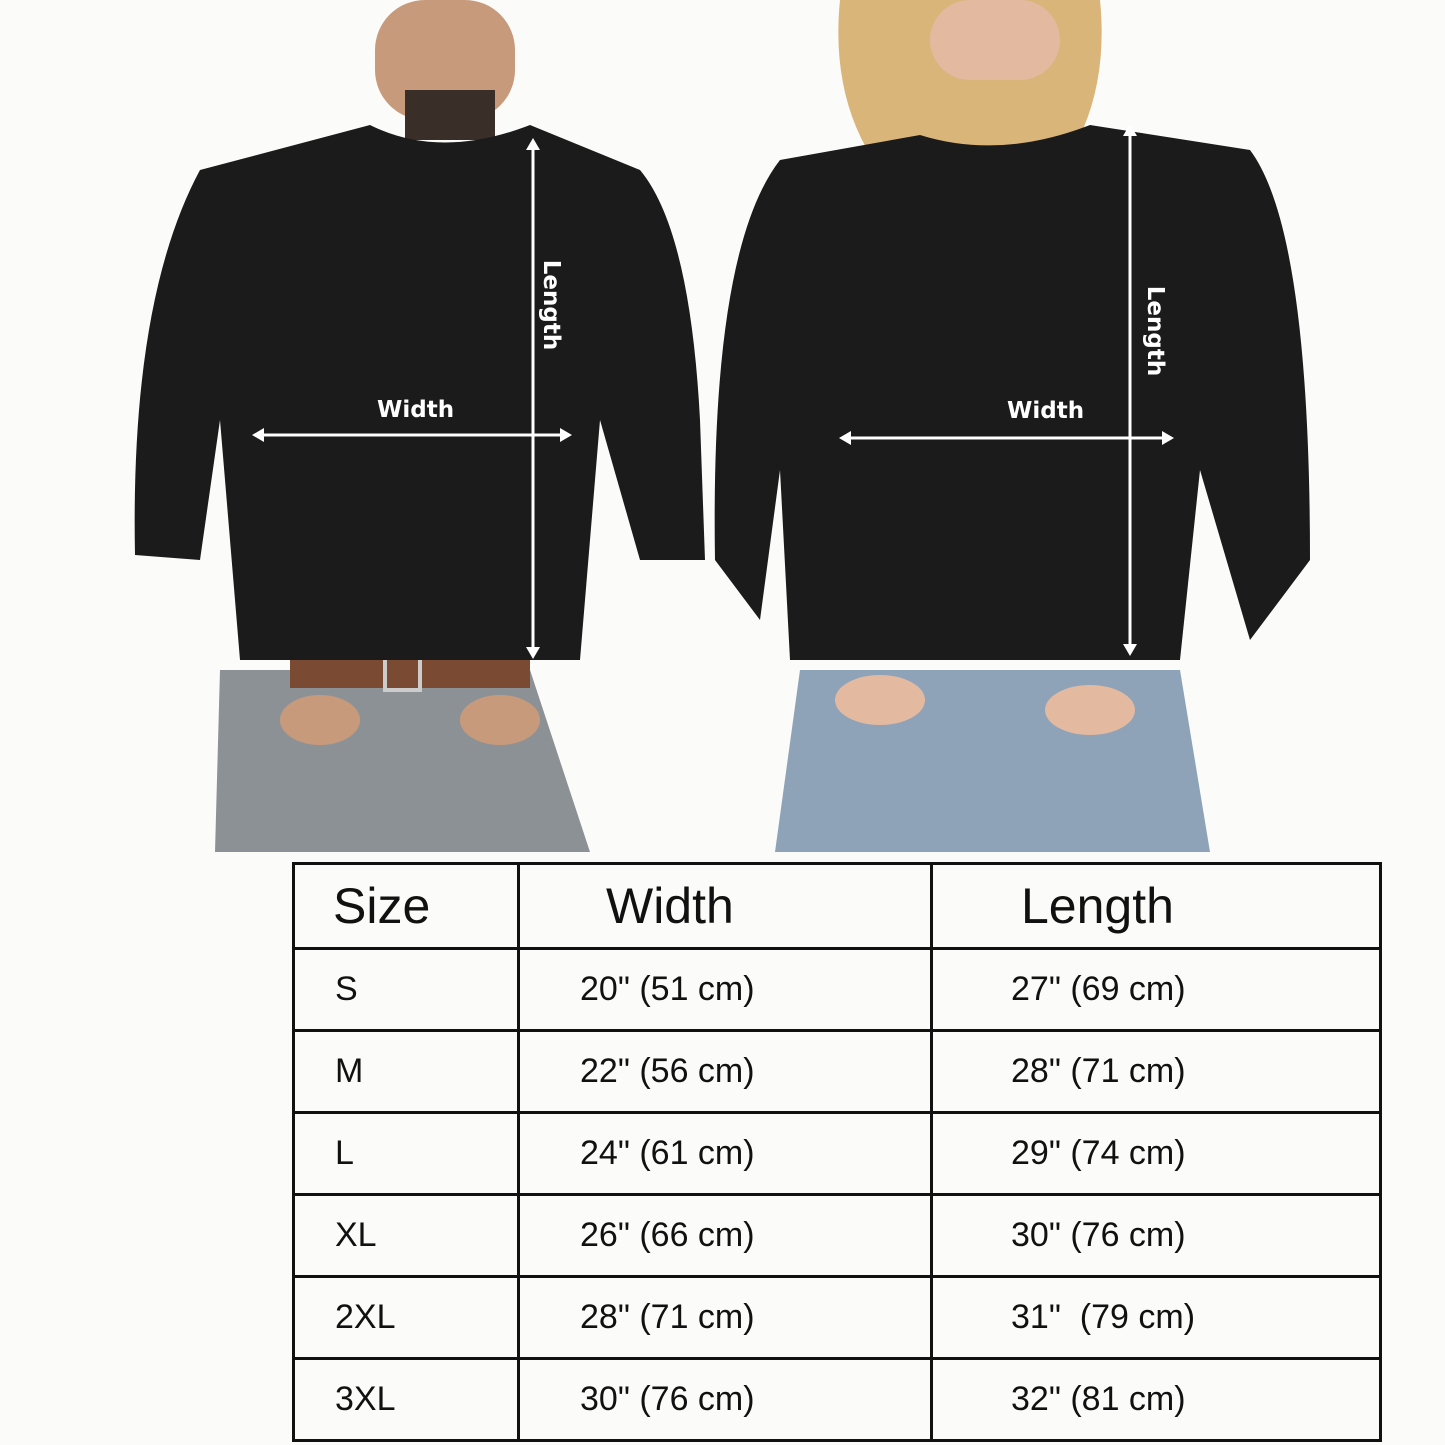 The image size is (1445, 1445). I want to click on male-width-label: Width, so click(416, 410).